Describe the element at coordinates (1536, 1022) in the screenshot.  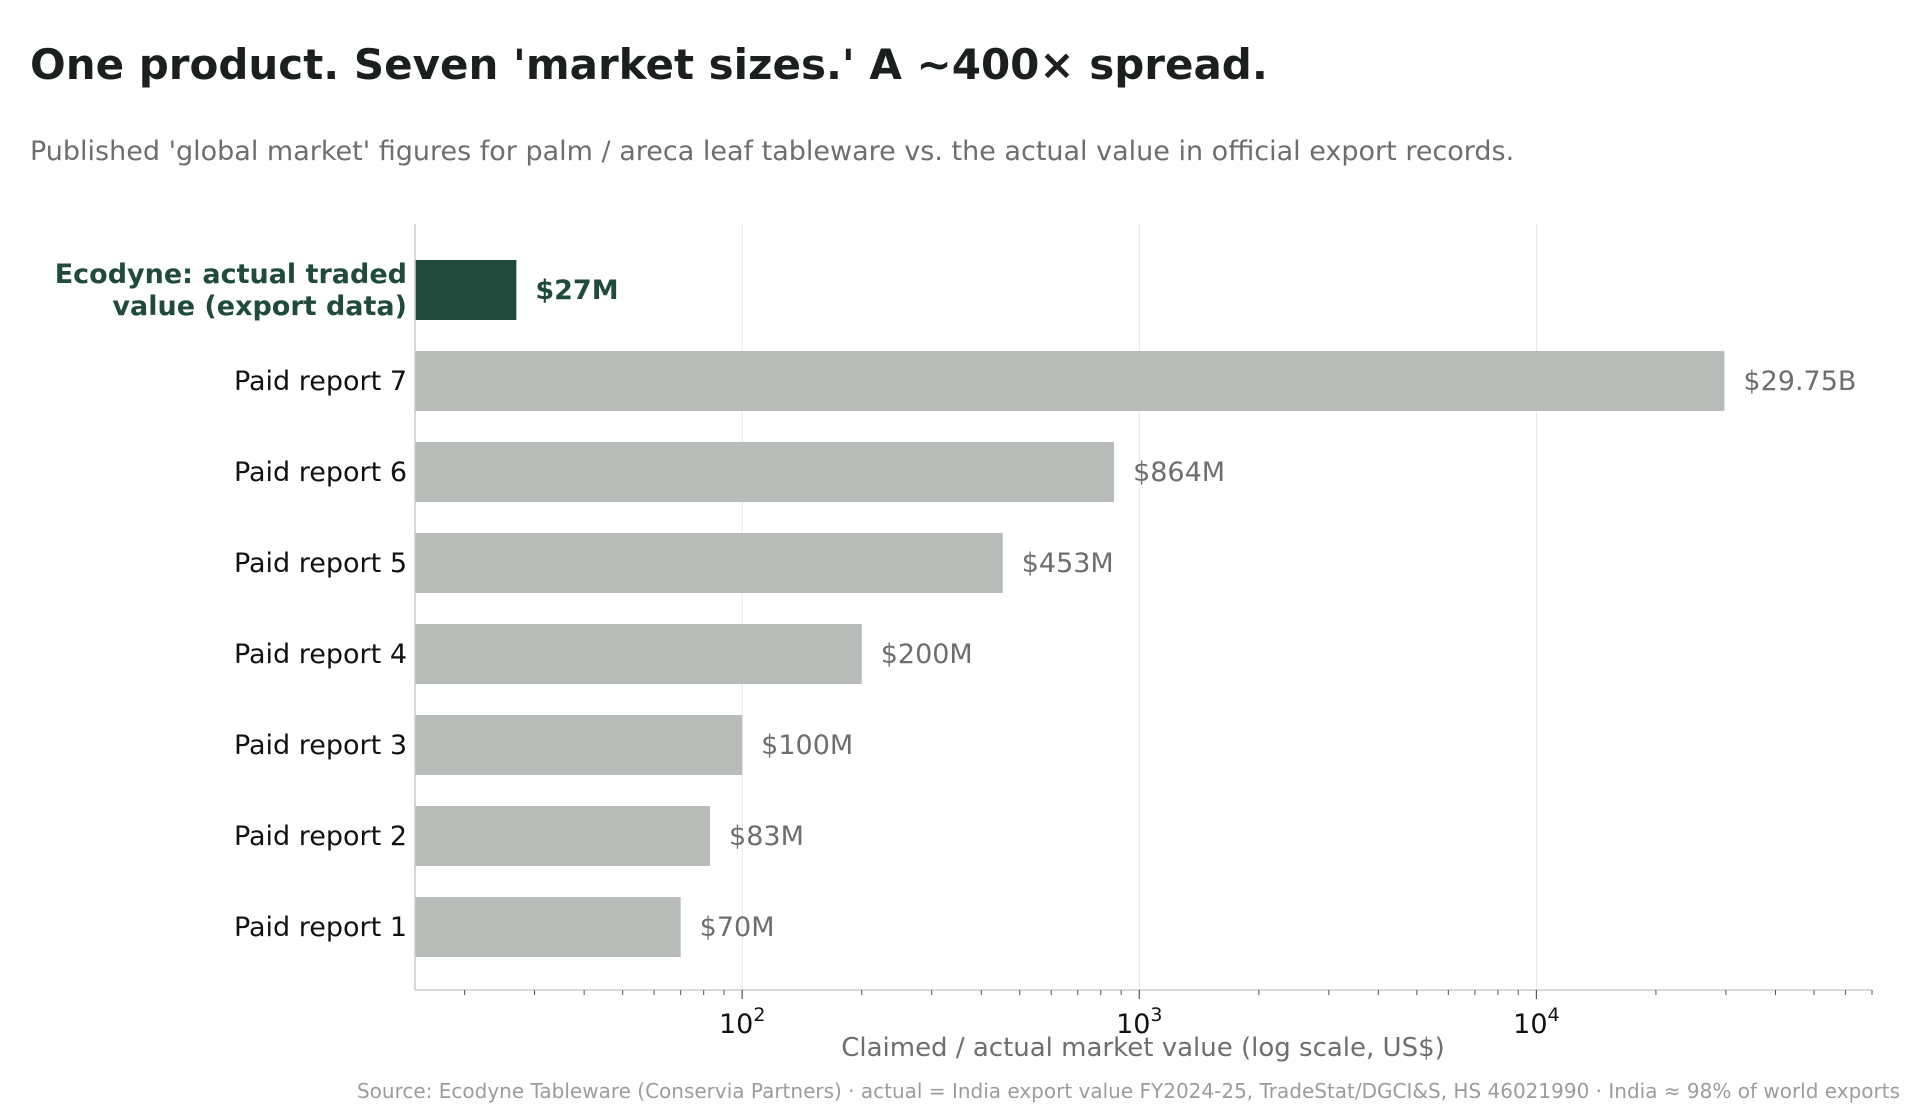
I see `tick-label-2: 10⁴` at that location.